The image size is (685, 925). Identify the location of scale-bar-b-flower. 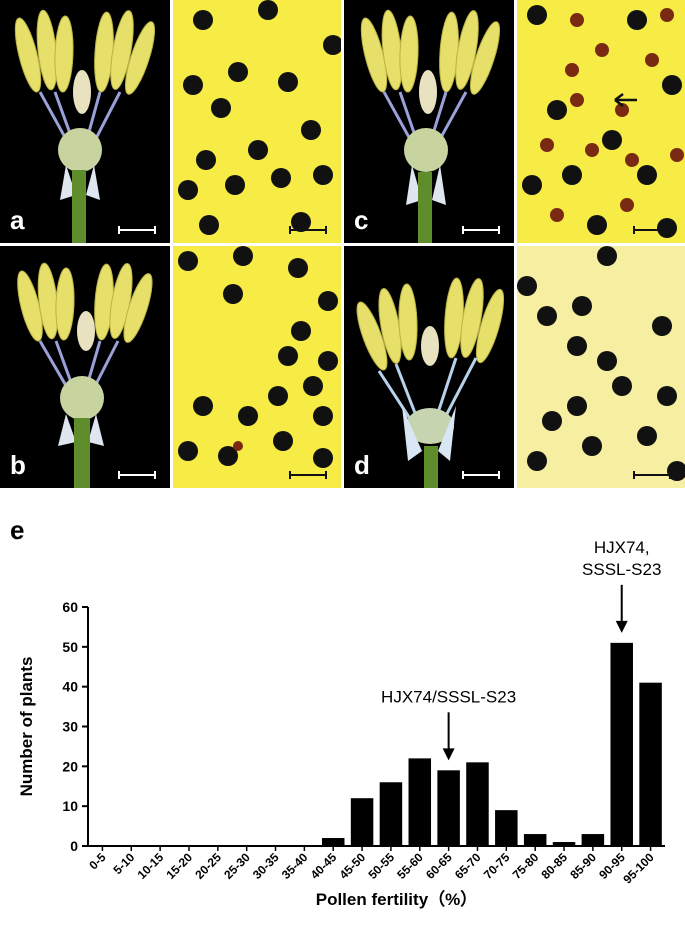
(137, 475).